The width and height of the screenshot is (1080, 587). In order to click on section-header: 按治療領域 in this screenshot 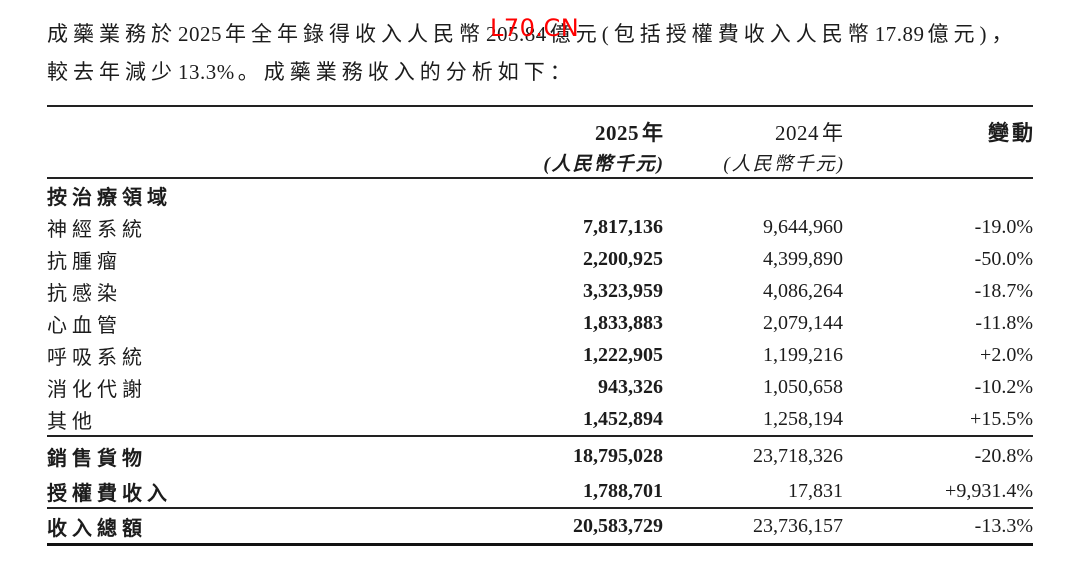, I will do `click(109, 197)`.